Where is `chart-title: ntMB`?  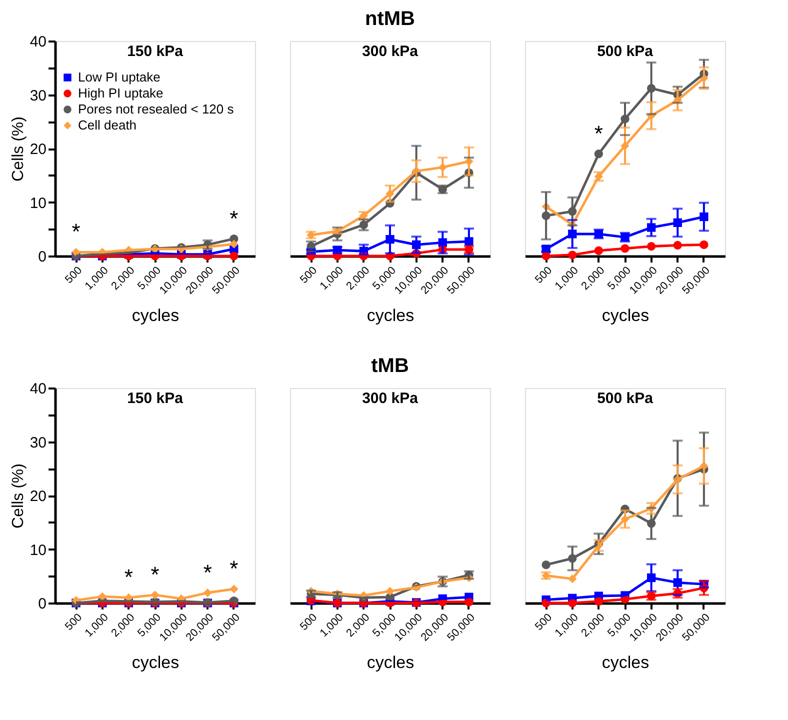 chart-title: ntMB is located at coordinates (390, 19).